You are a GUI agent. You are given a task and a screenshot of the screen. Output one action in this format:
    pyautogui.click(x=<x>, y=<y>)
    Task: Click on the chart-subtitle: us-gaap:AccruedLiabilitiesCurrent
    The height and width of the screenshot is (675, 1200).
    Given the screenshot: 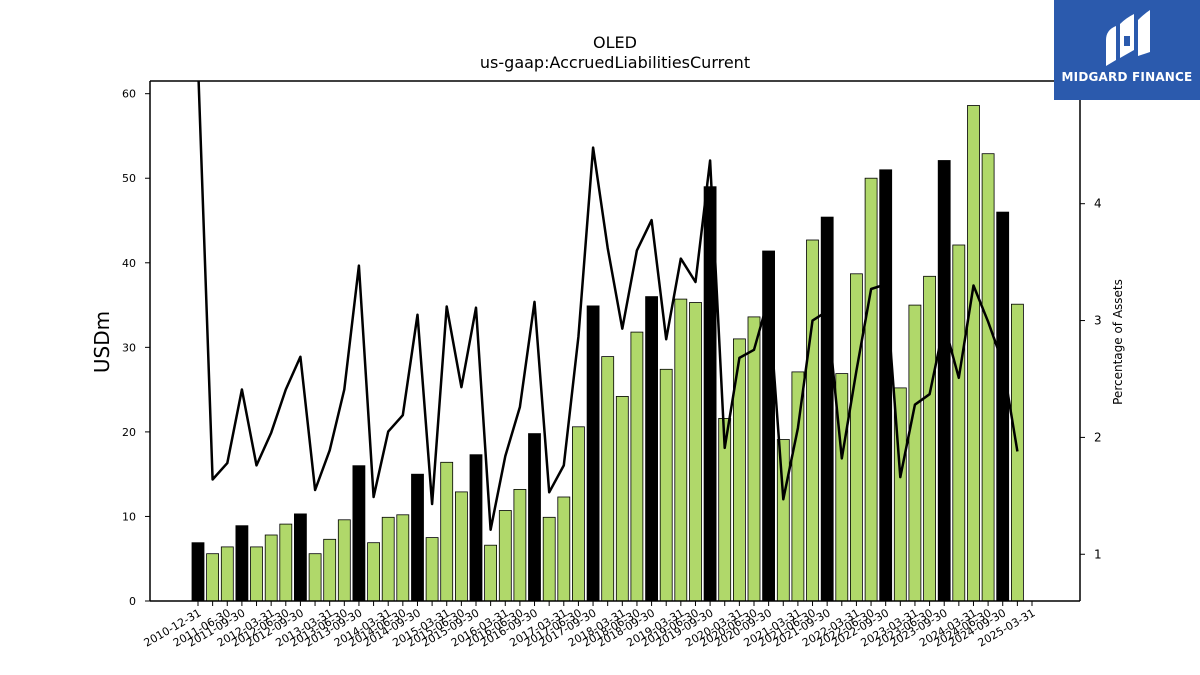 What is the action you would take?
    pyautogui.click(x=615, y=62)
    